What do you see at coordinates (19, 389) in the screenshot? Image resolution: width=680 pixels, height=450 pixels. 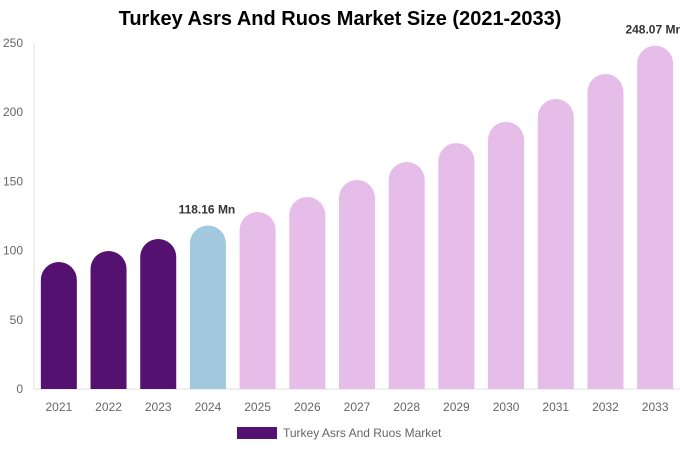 I see `y-tick-label: 0` at bounding box center [19, 389].